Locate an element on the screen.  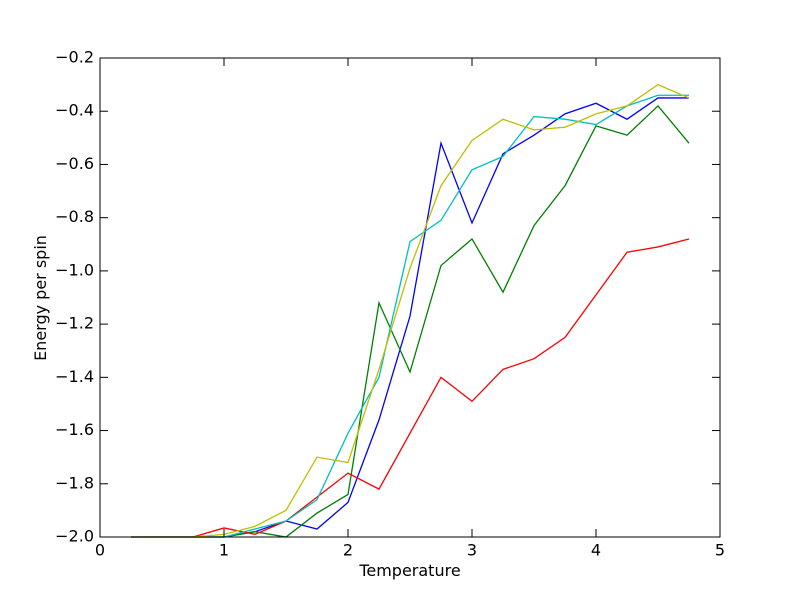
y-tick-label: −0.8 is located at coordinates (74, 216).